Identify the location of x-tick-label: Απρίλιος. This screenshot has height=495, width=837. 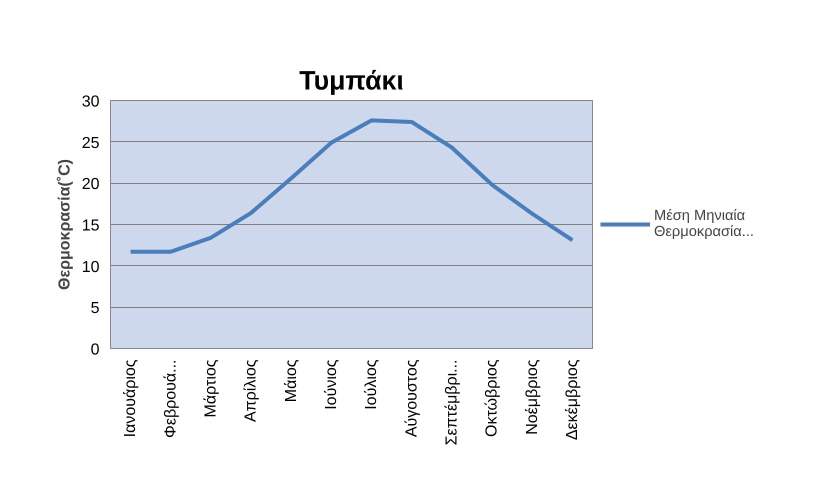
(251, 390).